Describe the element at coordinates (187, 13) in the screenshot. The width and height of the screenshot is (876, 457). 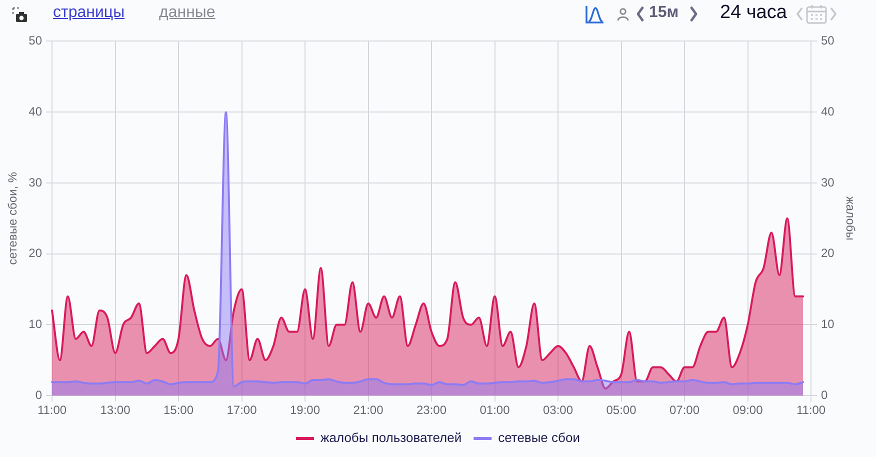
I see `text: данные` at that location.